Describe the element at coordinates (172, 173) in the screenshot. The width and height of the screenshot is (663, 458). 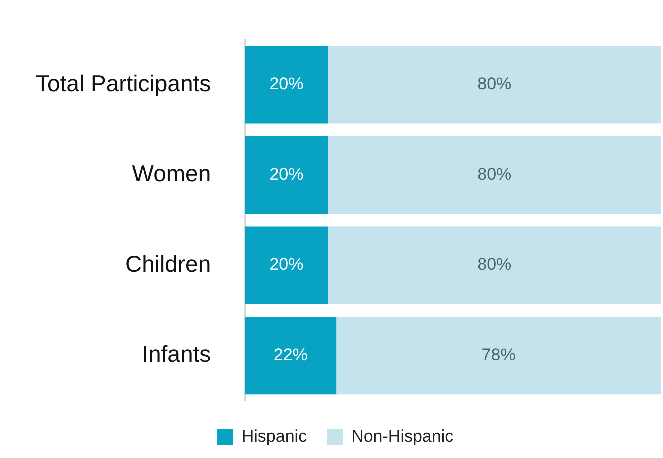
I see `y-tick-label: Women` at that location.